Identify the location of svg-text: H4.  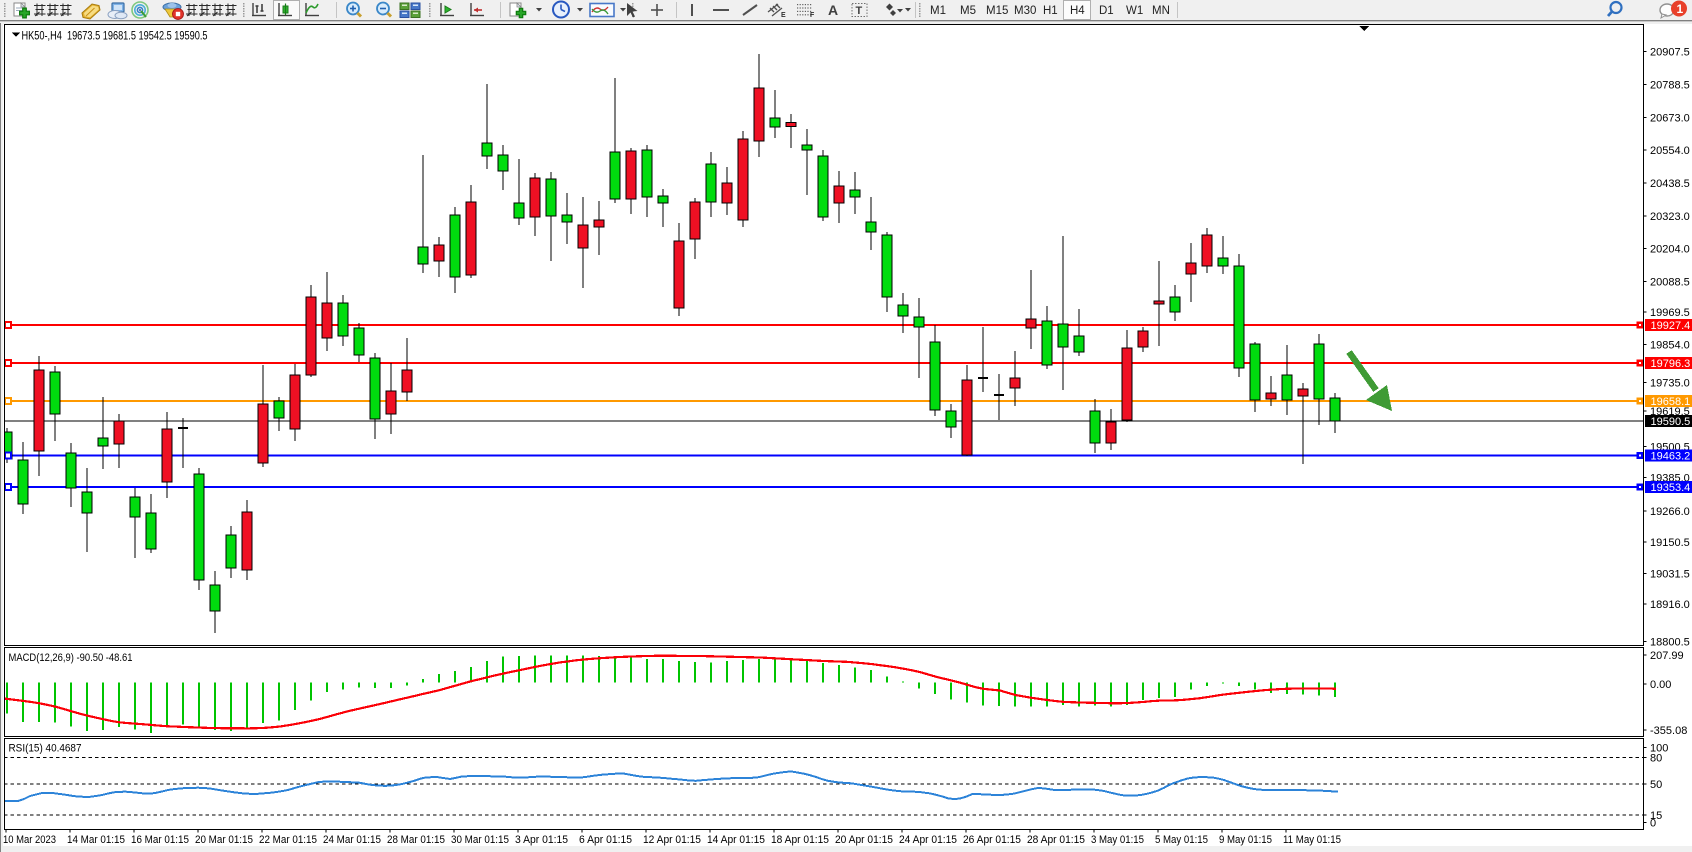
(1077, 11).